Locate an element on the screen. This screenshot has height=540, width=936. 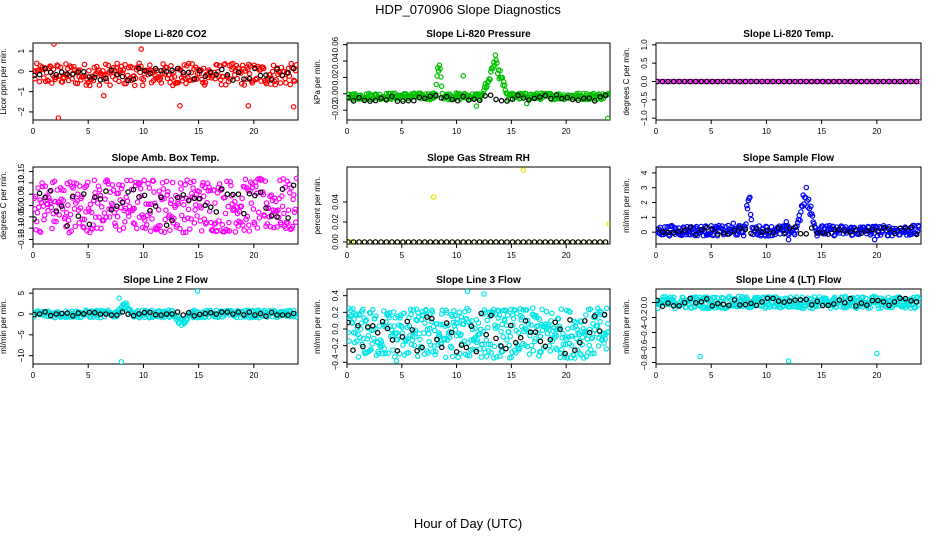
data-points is located at coordinates (788, 213).